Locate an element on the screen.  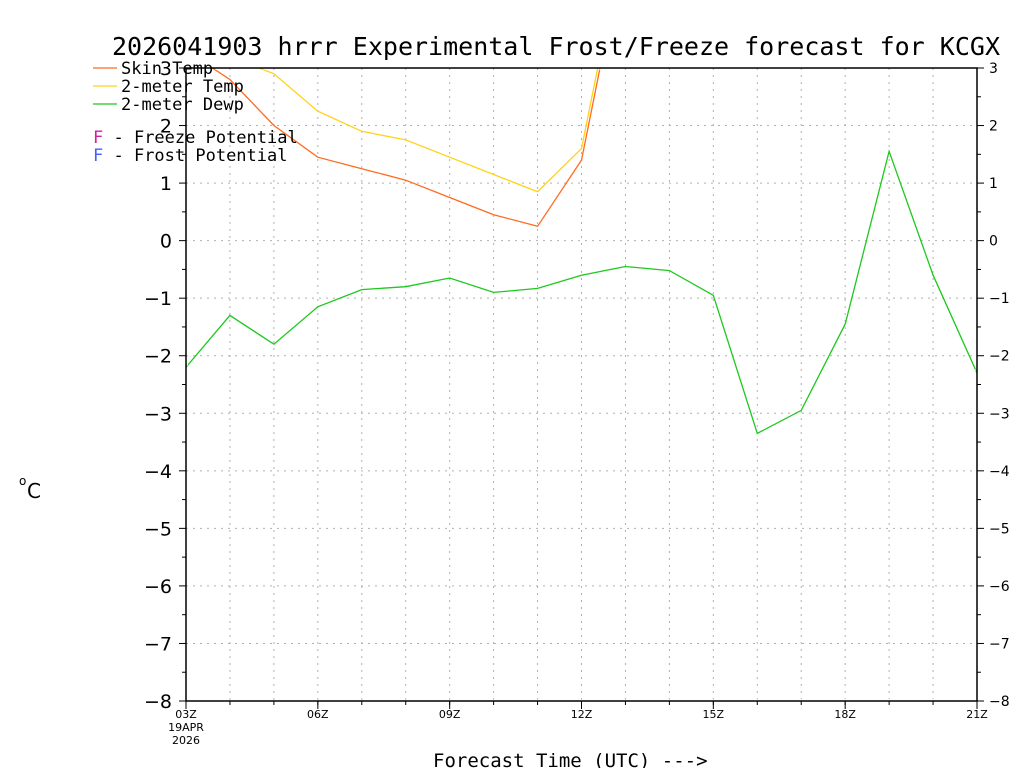
y-tick-label-left: 1 is located at coordinates (166, 184).